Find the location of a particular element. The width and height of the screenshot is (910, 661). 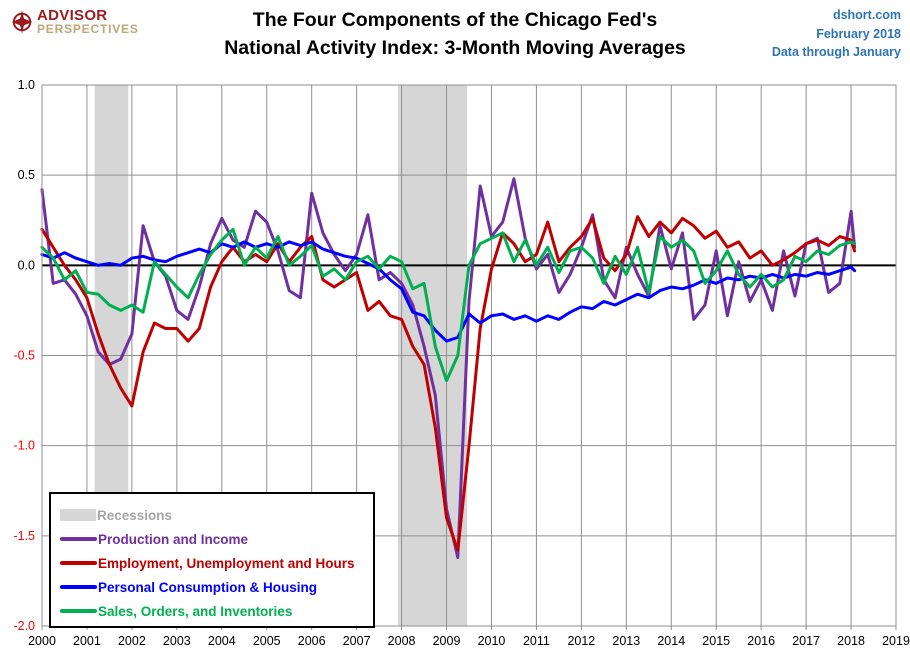

advisor-perspectives-logo: ADVISOR PERSPECTIVES is located at coordinates (74, 21).